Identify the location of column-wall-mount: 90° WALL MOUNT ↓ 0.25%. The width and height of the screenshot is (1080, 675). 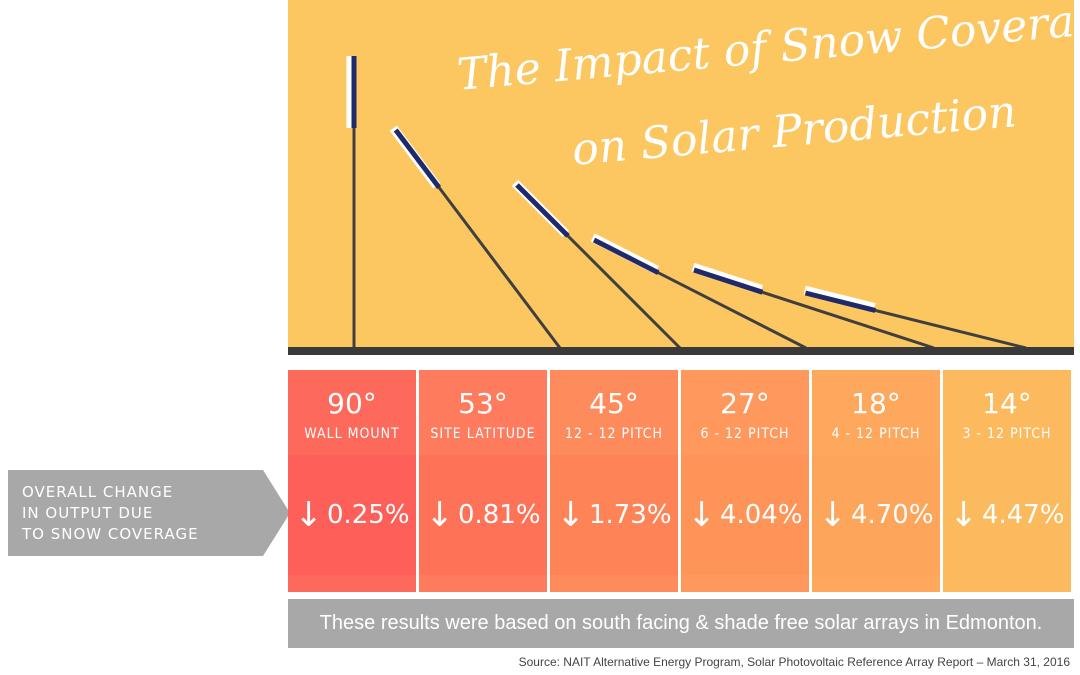
(352, 481).